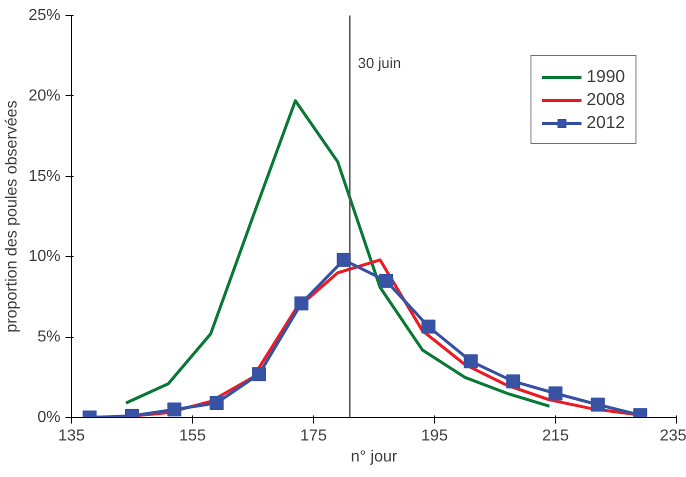  Describe the element at coordinates (192, 436) in the screenshot. I see `x-tick-label: 155` at that location.